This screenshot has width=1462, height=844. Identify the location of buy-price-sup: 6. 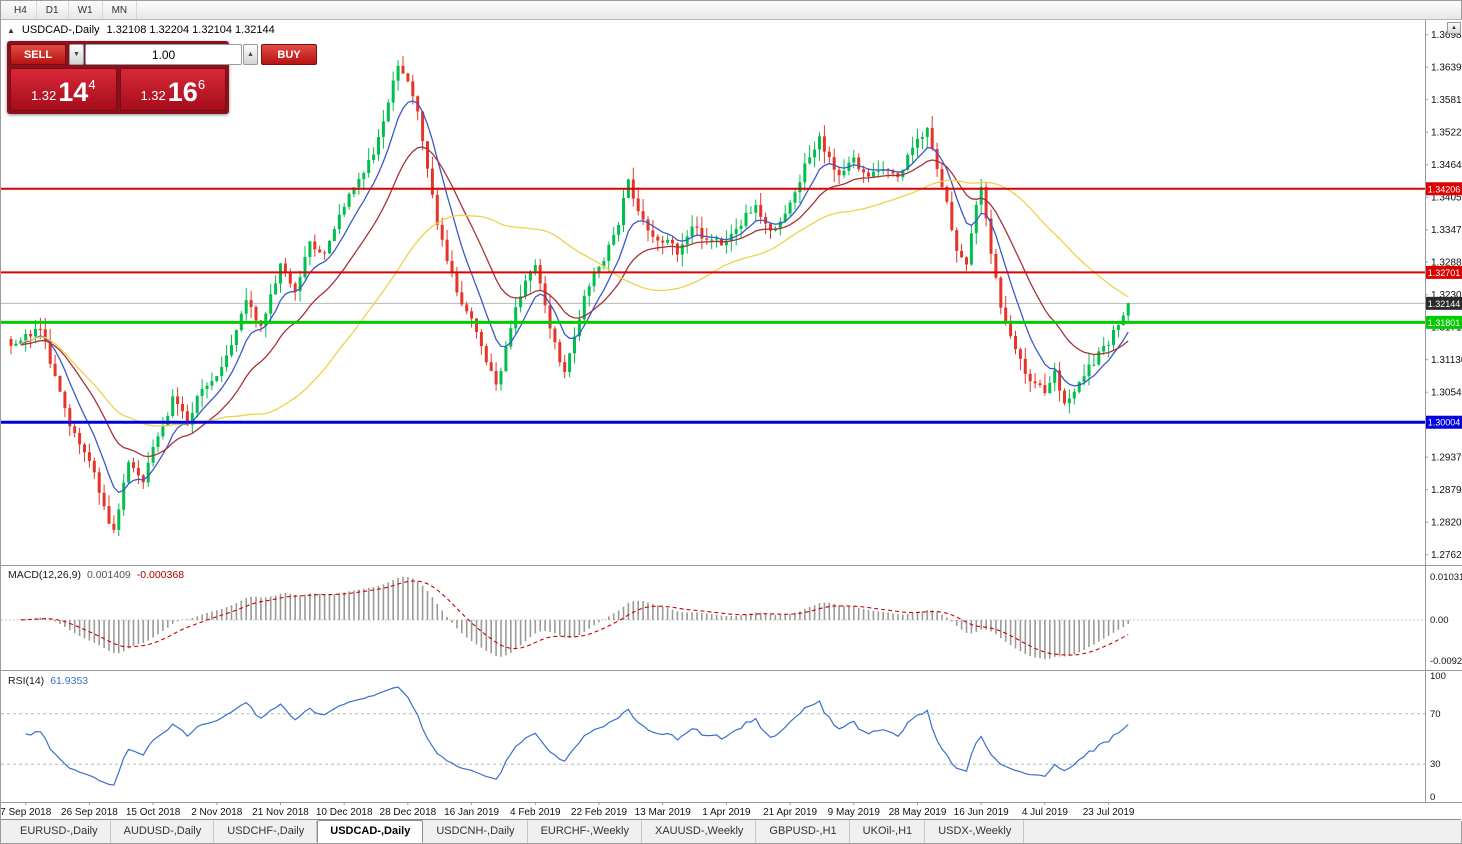
(201, 84).